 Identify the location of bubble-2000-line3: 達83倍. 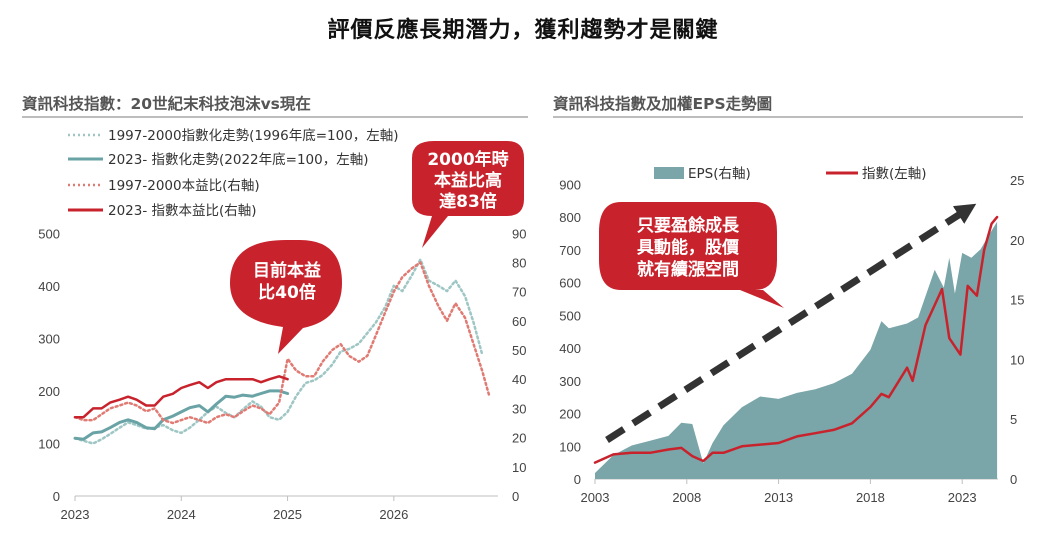
(468, 201).